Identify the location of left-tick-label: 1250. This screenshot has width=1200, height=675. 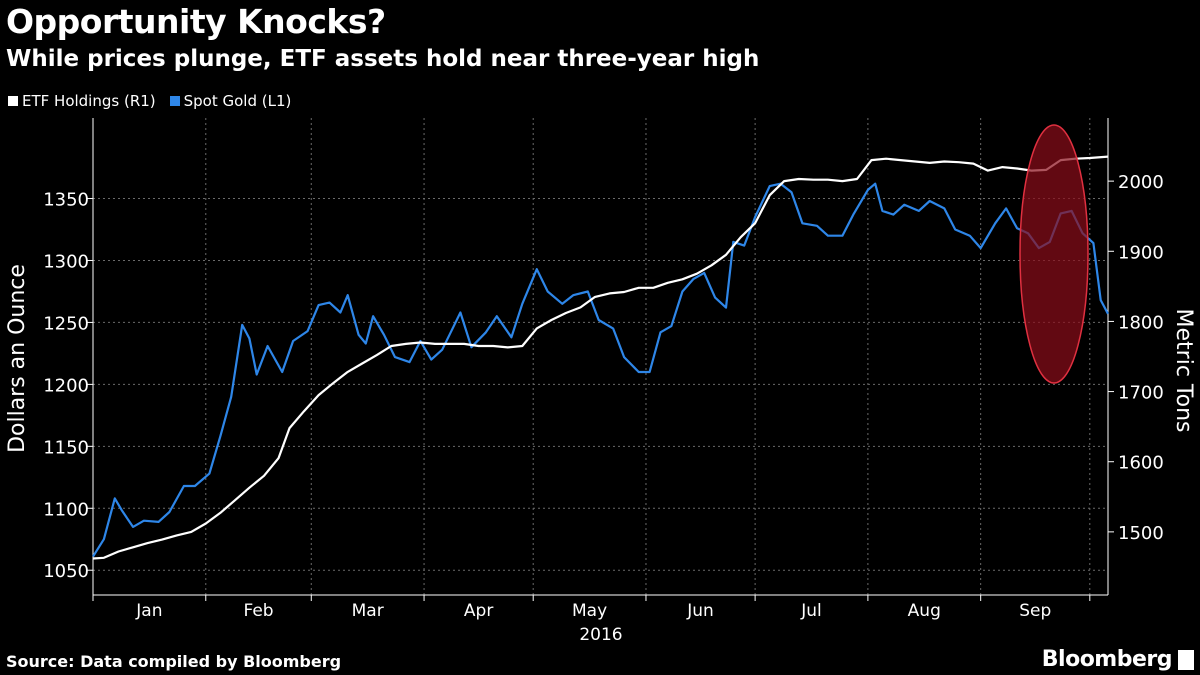
(66, 323).